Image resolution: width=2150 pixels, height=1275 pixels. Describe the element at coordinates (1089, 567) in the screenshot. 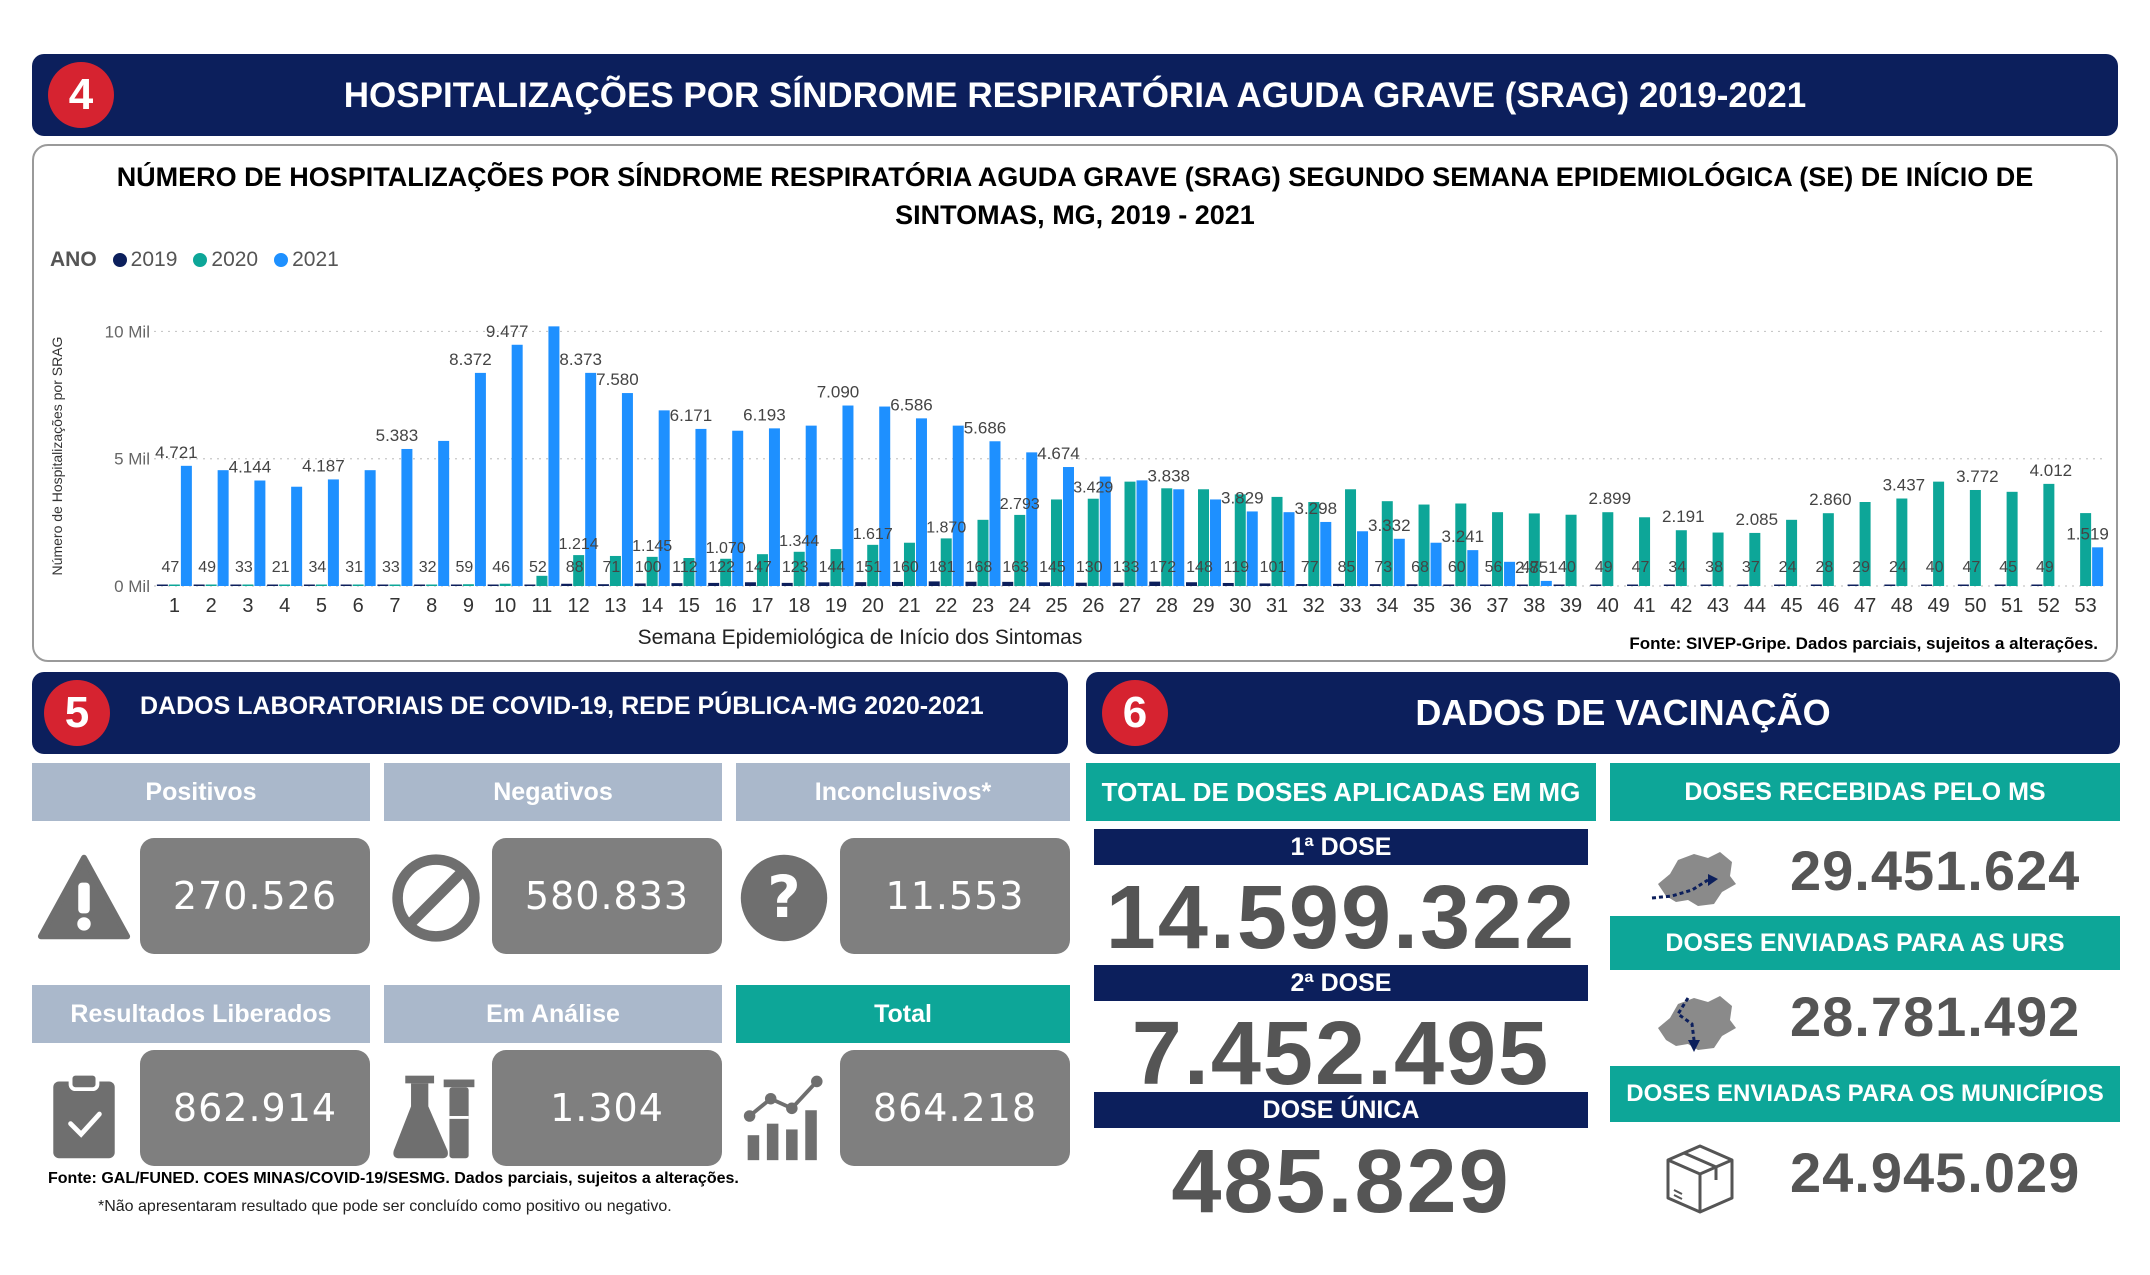

I see `data-label-2019: 130` at that location.